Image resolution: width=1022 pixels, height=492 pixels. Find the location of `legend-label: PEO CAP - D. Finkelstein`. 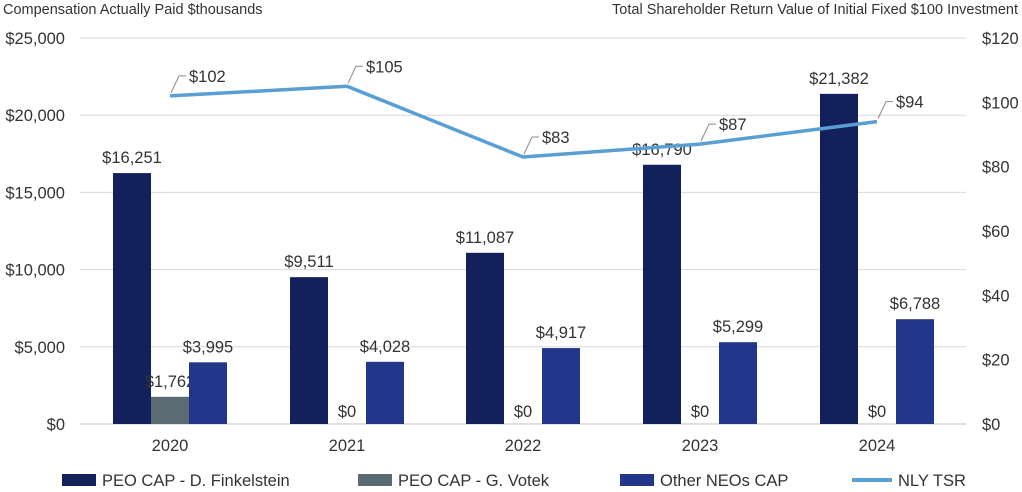

legend-label: PEO CAP - D. Finkelstein is located at coordinates (196, 481).